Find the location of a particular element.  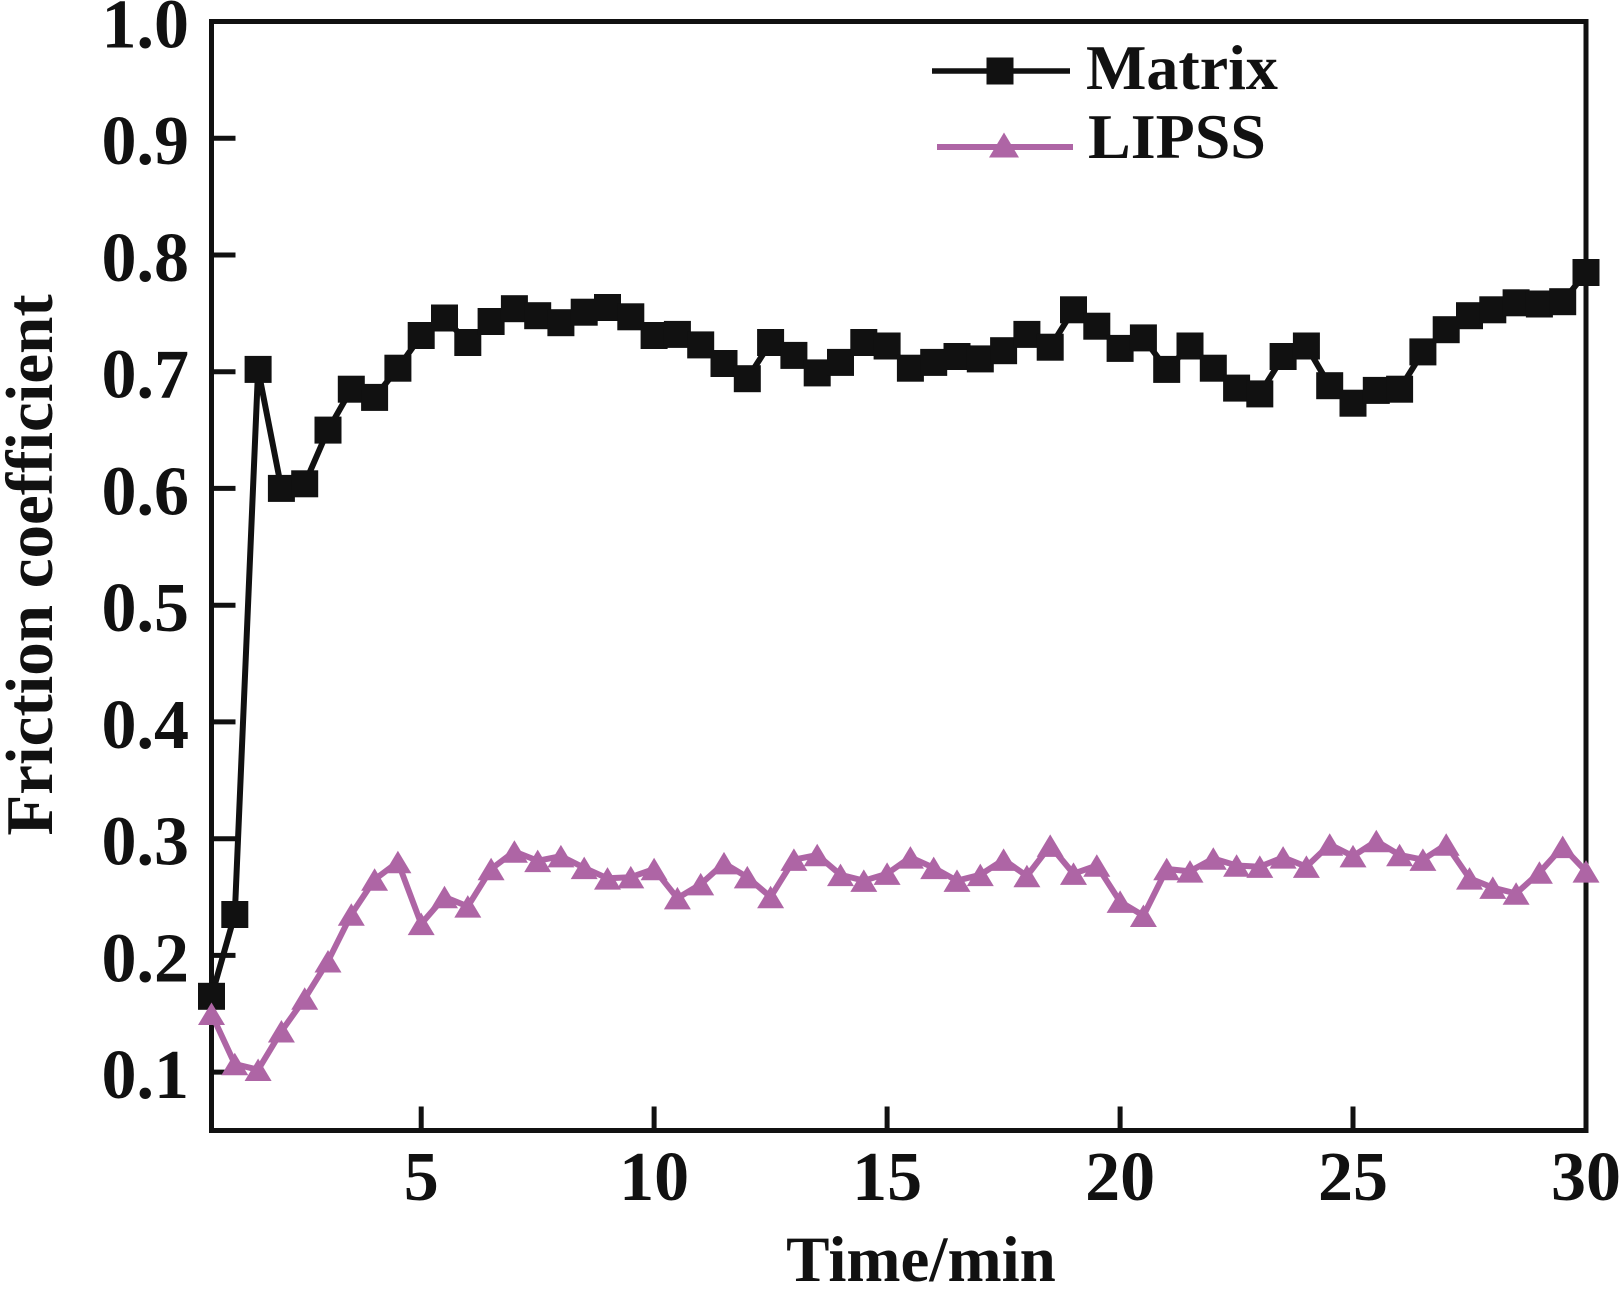

svg-text: 0.8 is located at coordinates (146, 258).